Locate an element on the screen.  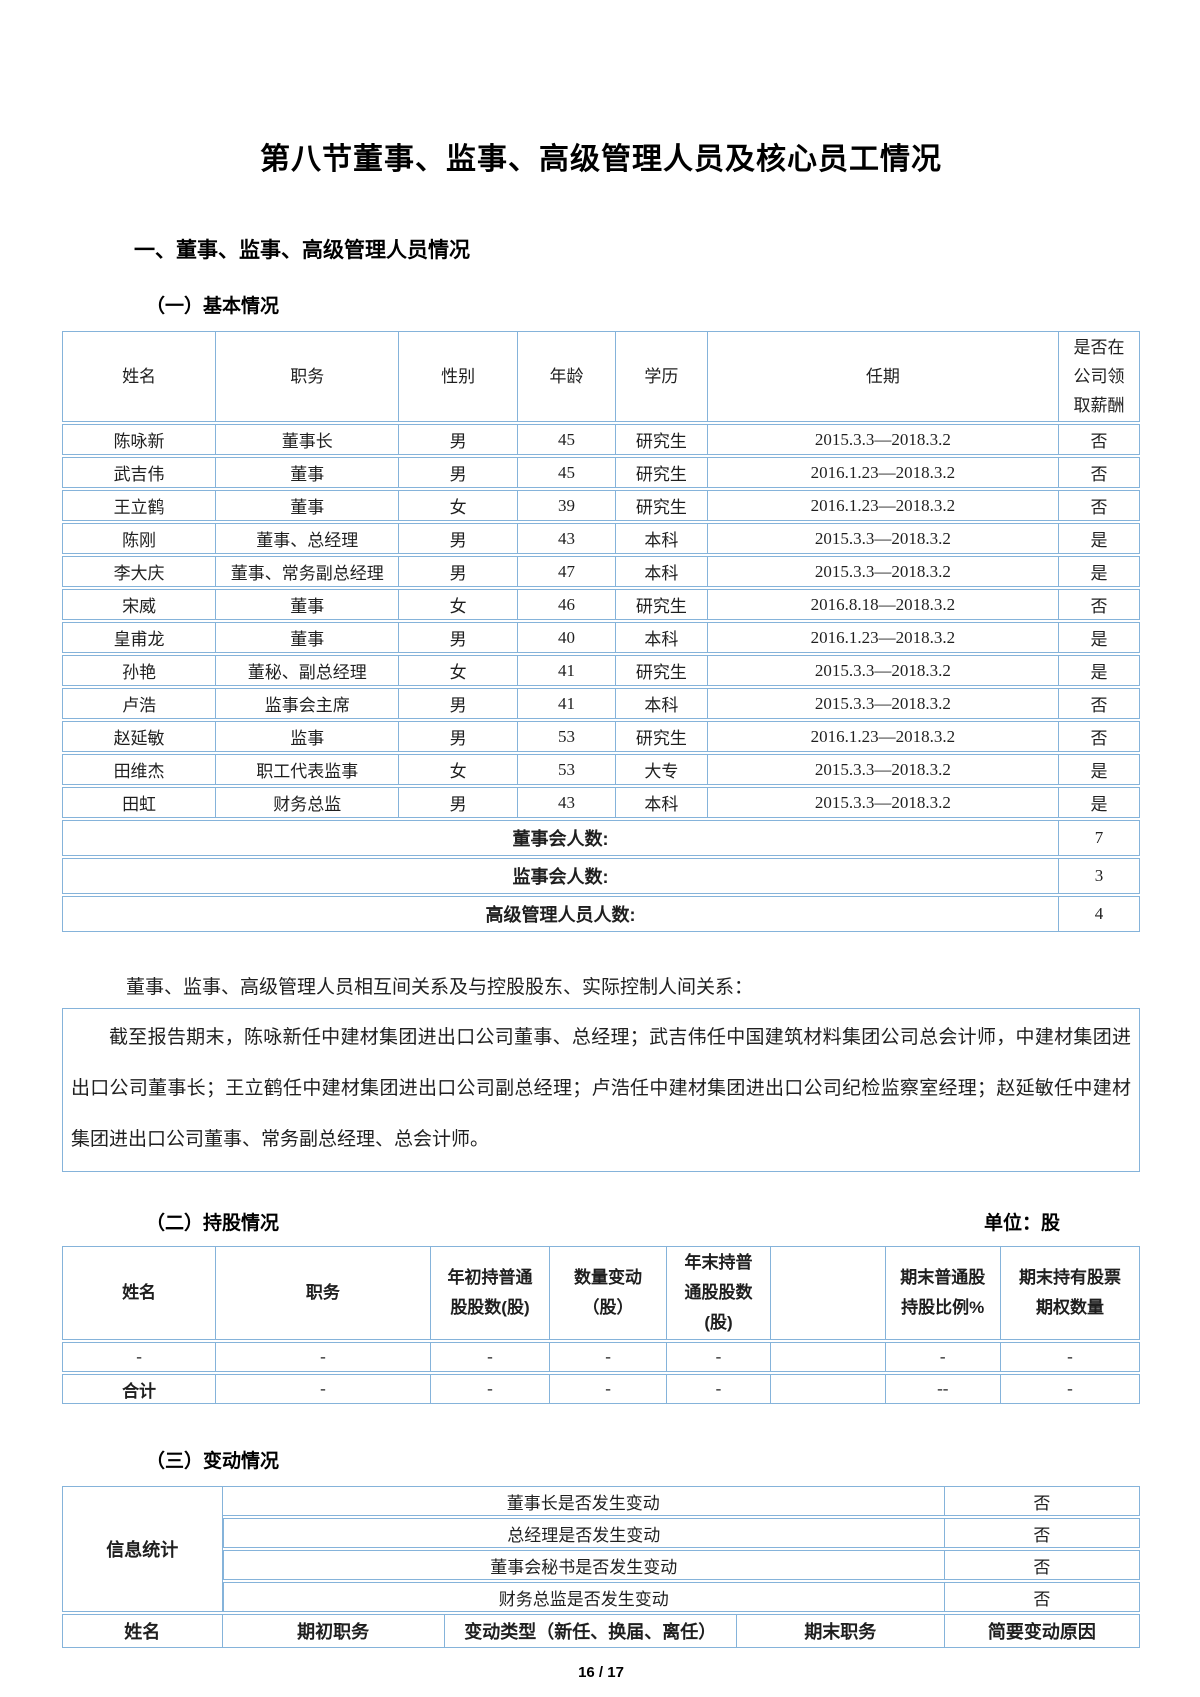
cell-age: 41 is located at coordinates (567, 703).